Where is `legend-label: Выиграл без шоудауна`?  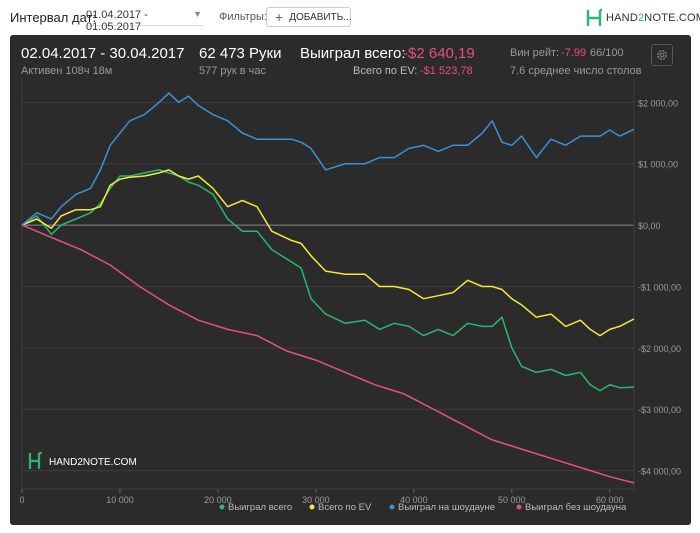 legend-label: Выиграл без шоудауна is located at coordinates (576, 507).